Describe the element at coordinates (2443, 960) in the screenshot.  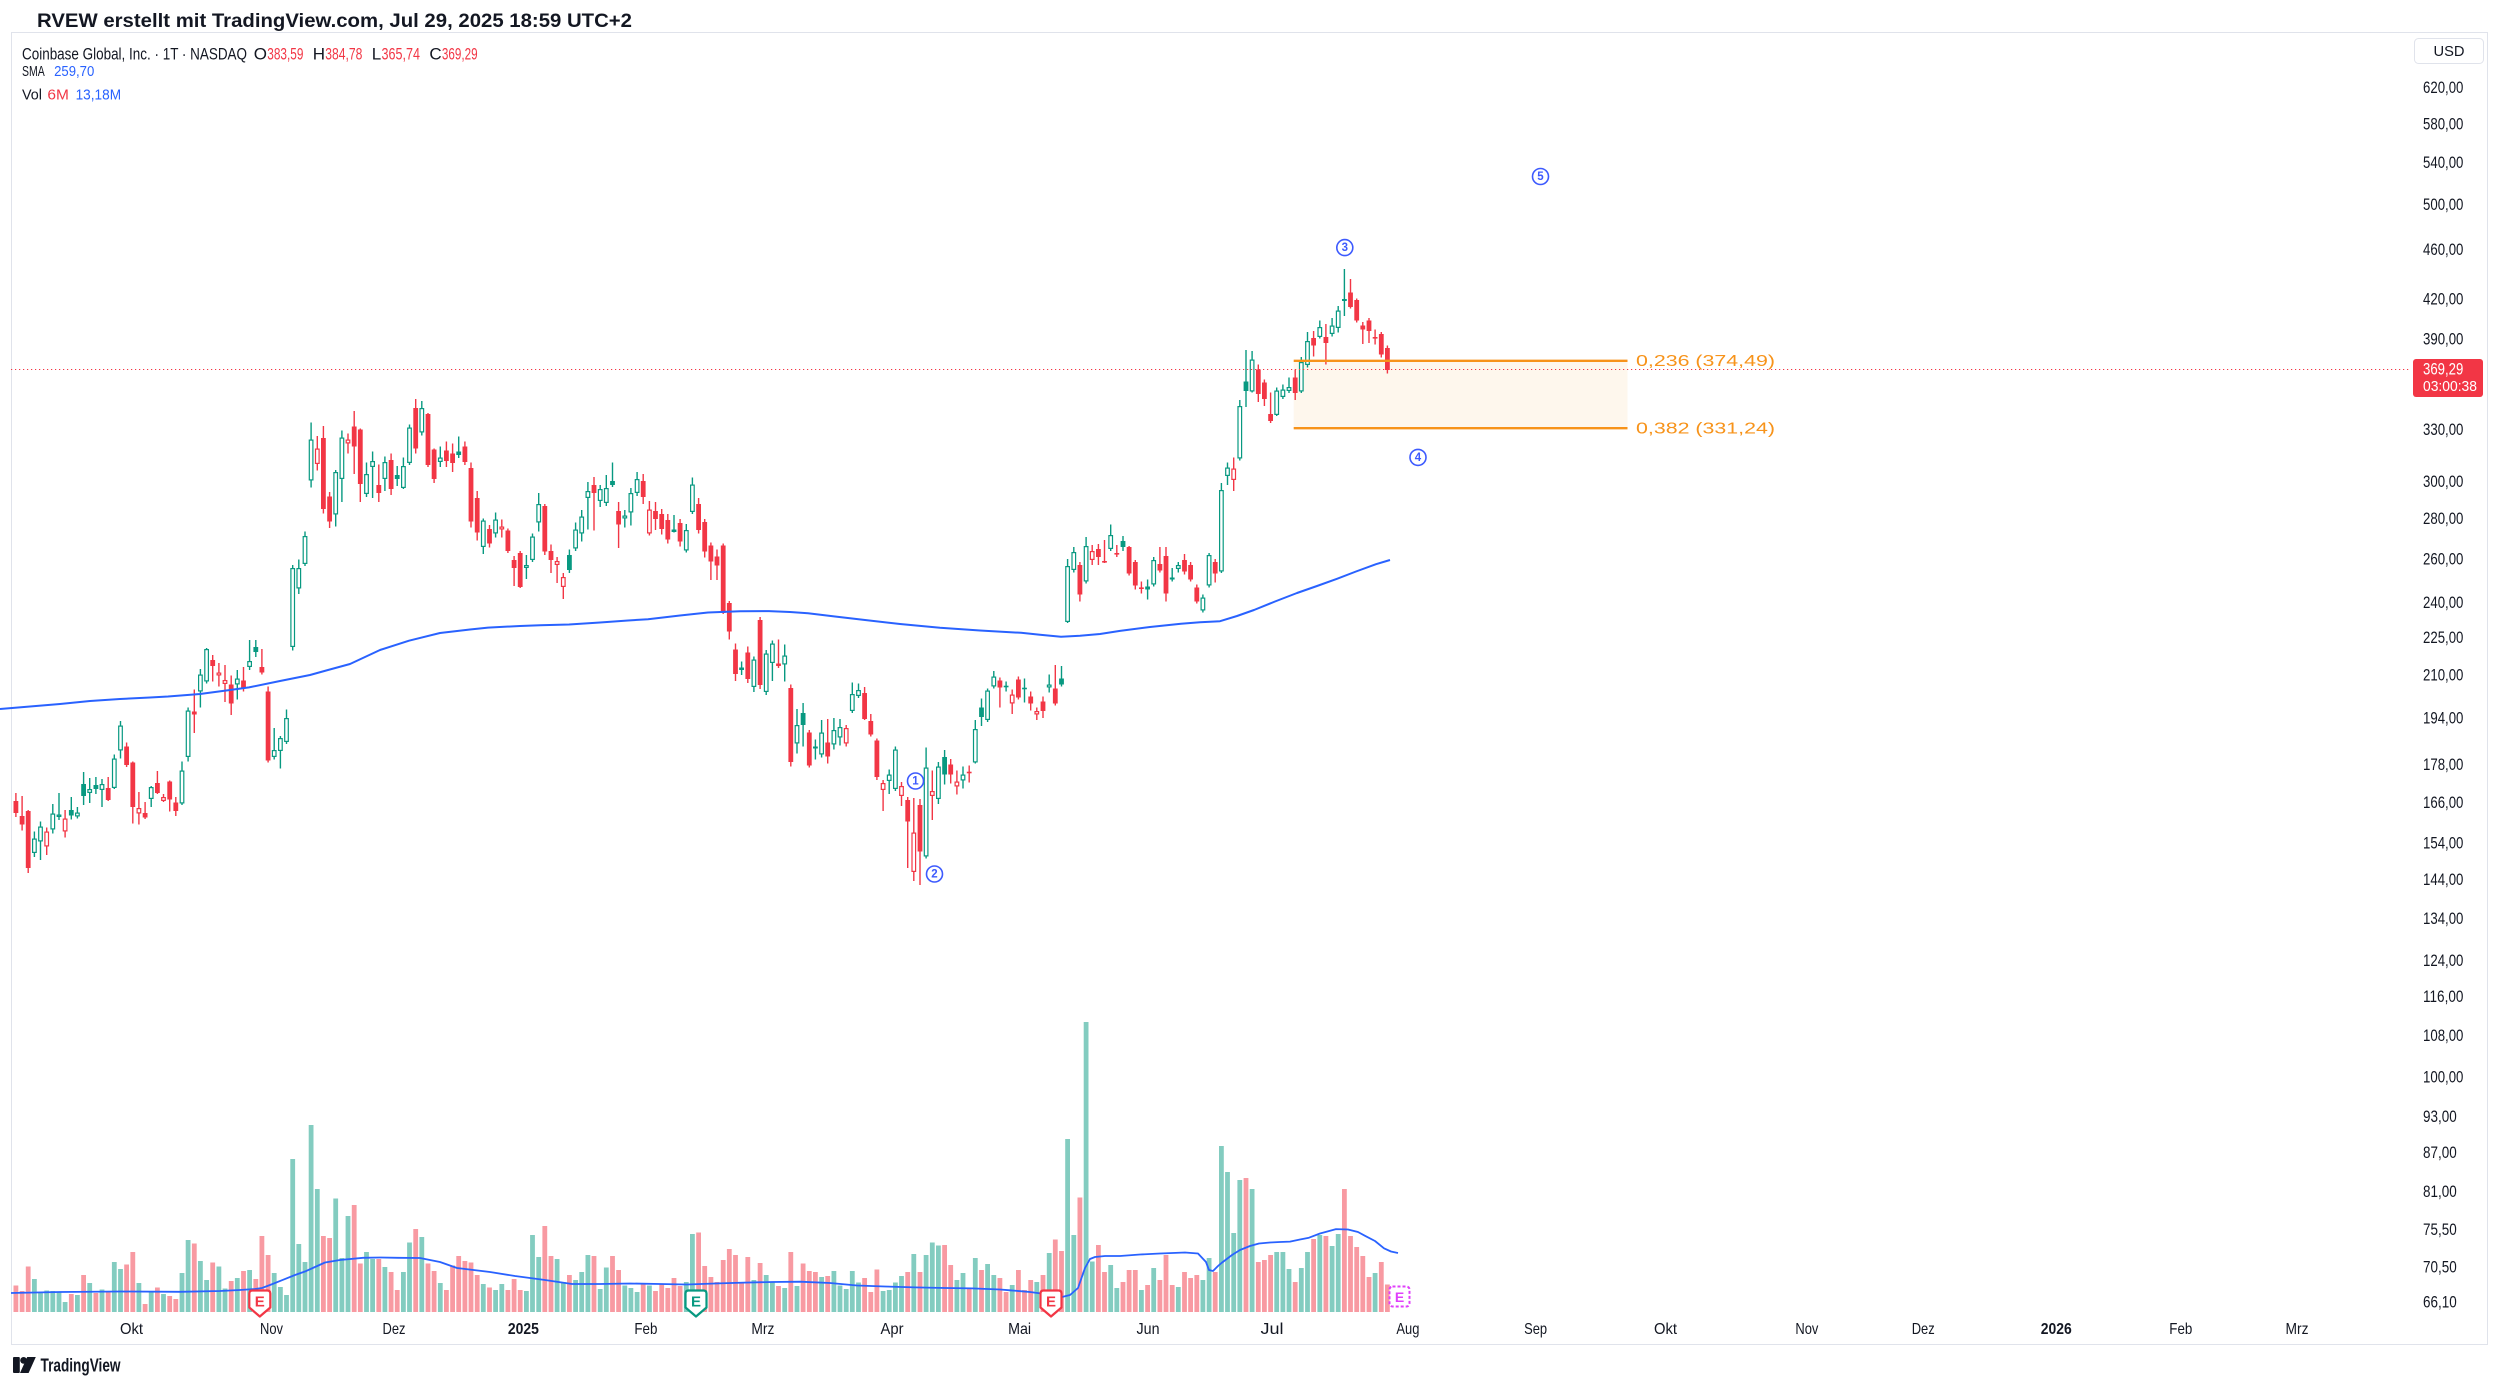
I see `svg-text: 124,00` at that location.